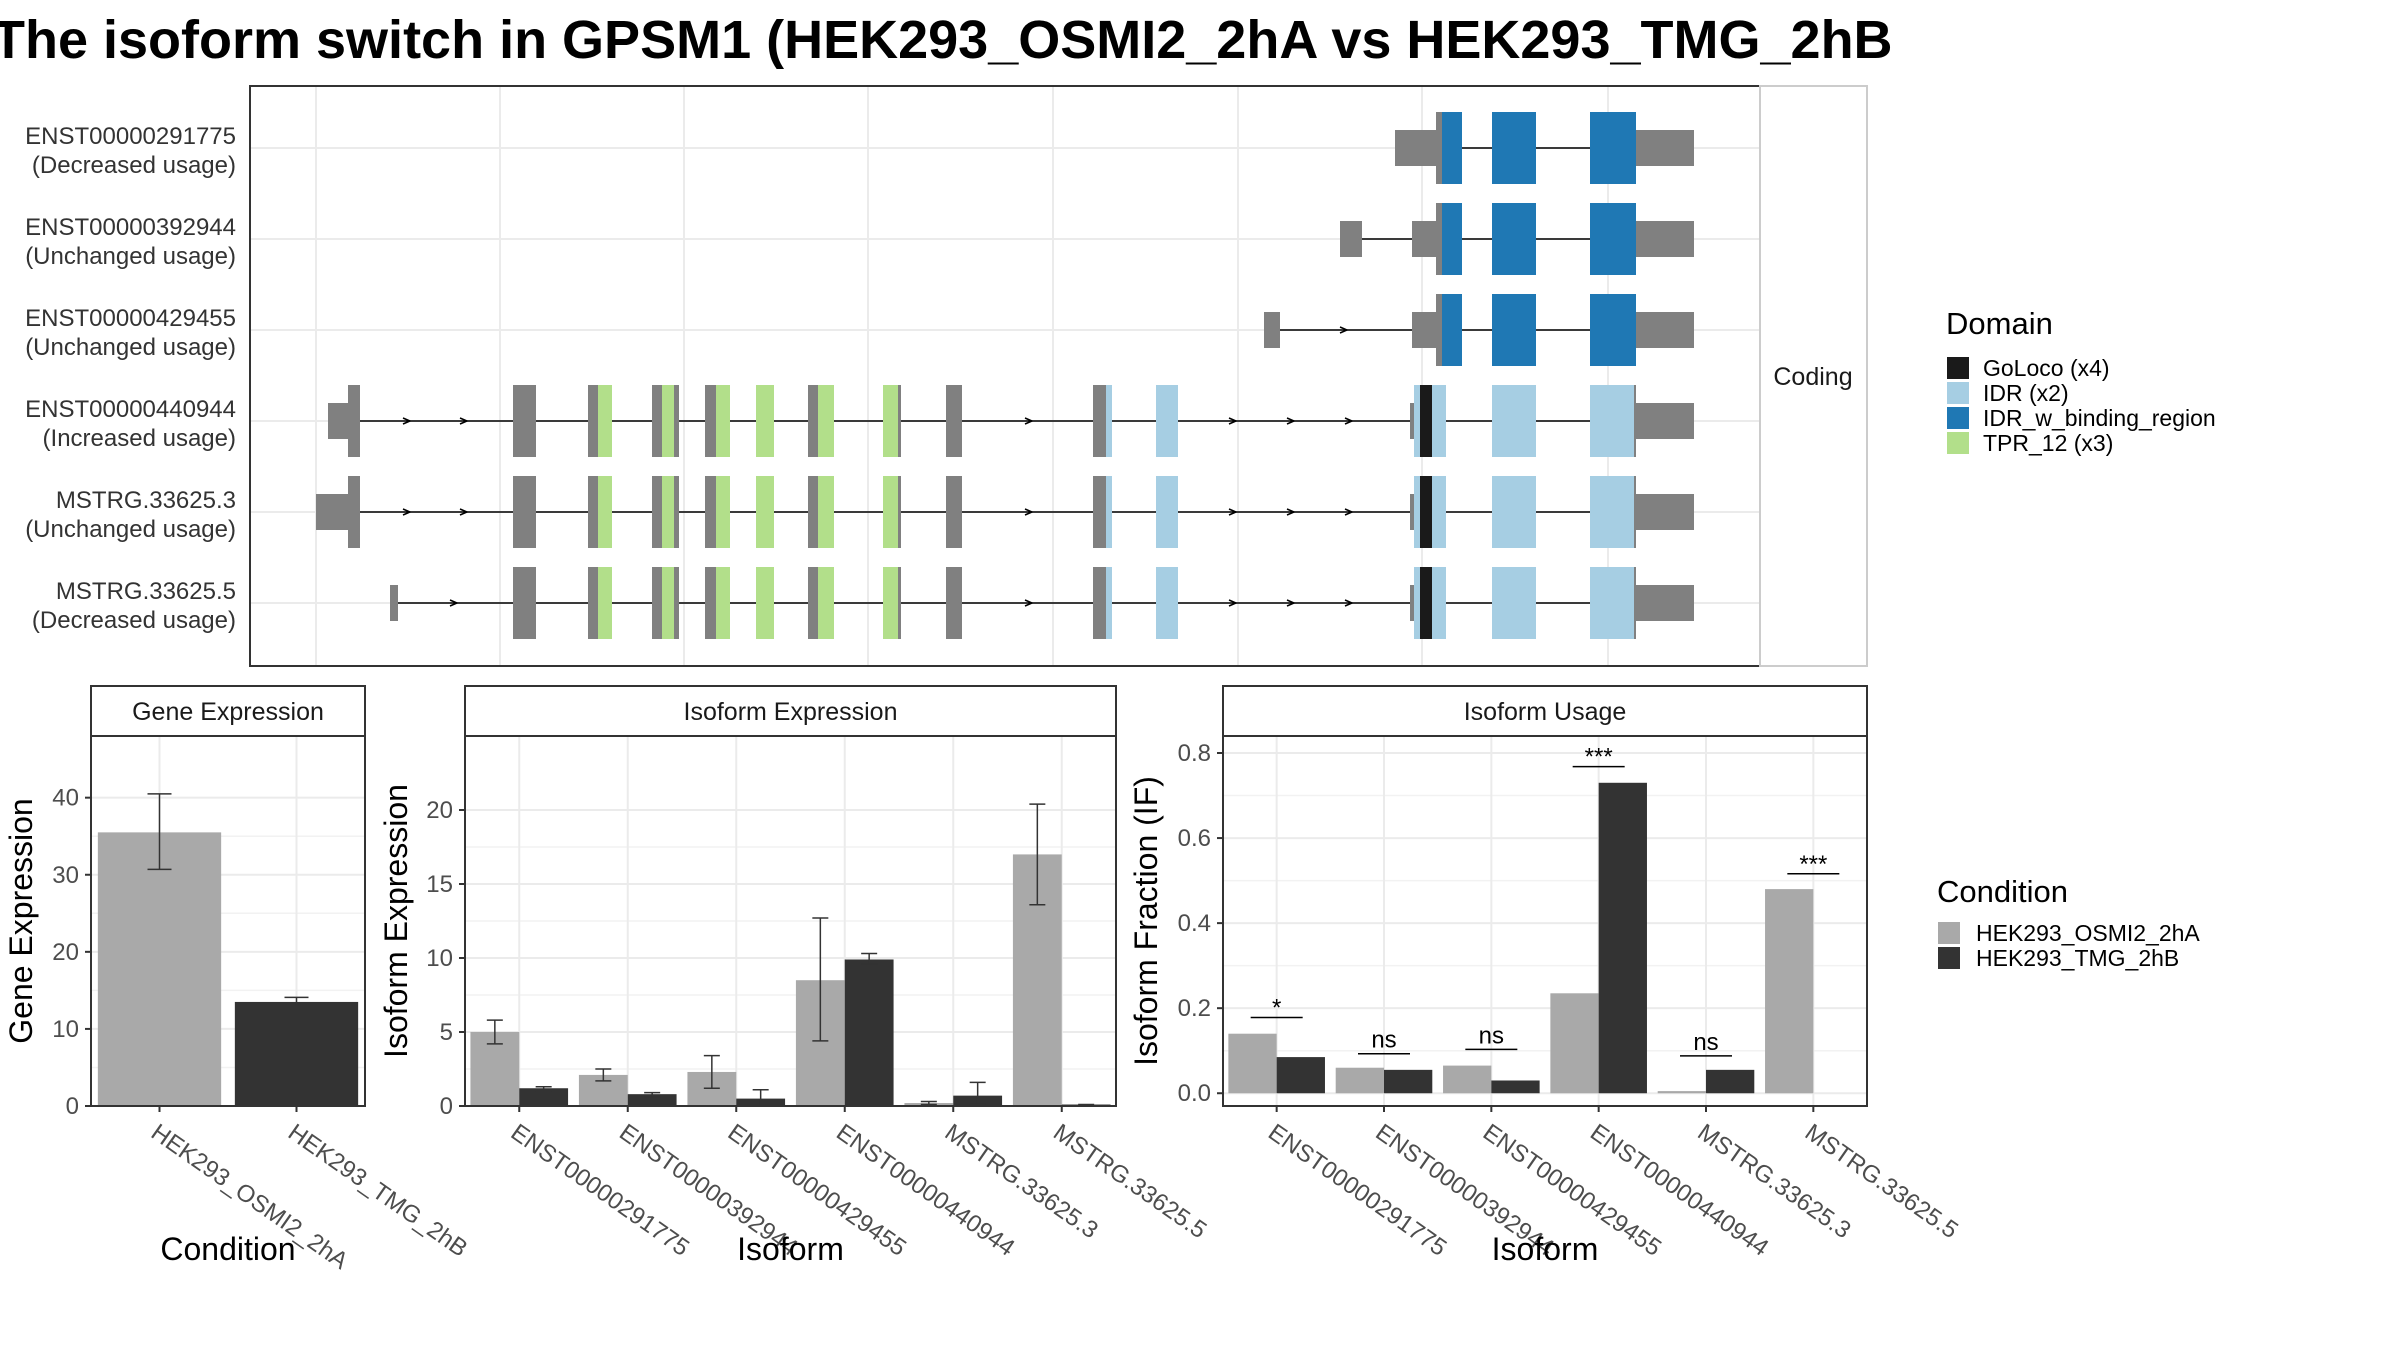 The width and height of the screenshot is (2400, 1350). What do you see at coordinates (1194, 923) in the screenshot?
I see `y-tick-label: 0.4` at bounding box center [1194, 923].